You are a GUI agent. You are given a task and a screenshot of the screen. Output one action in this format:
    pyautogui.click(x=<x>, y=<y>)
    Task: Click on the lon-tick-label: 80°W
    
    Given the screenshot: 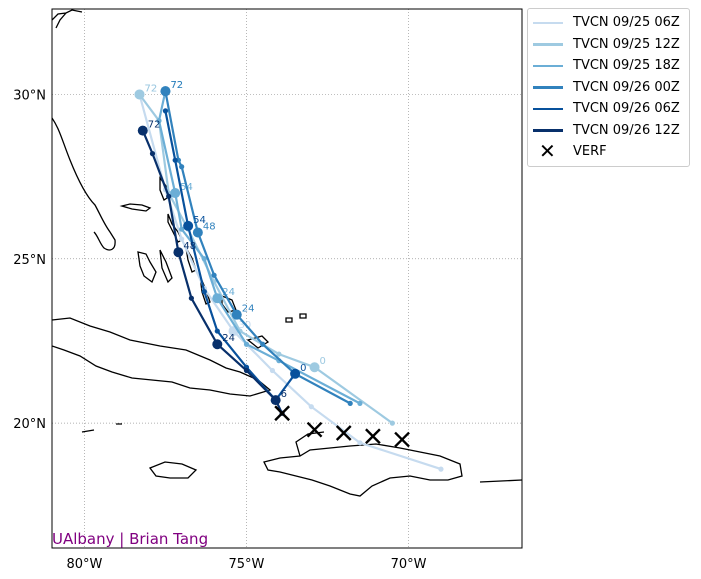 What is the action you would take?
    pyautogui.click(x=84, y=564)
    